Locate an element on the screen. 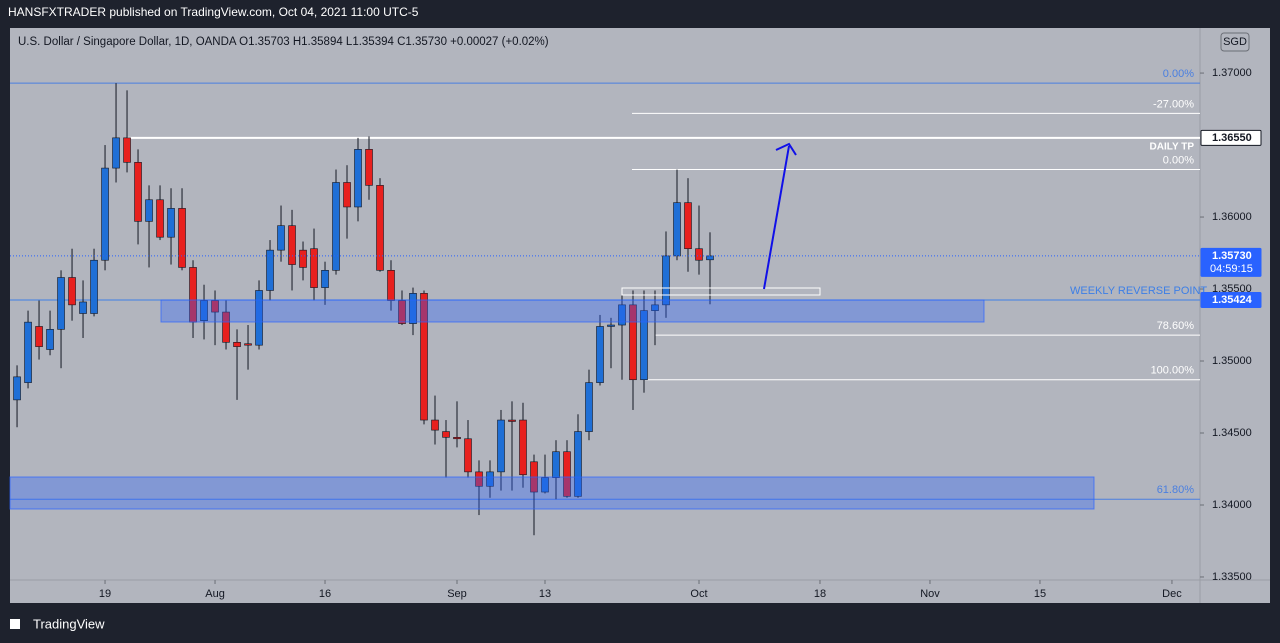 This screenshot has width=1280, height=643. arrow-head is located at coordinates (786, 149).